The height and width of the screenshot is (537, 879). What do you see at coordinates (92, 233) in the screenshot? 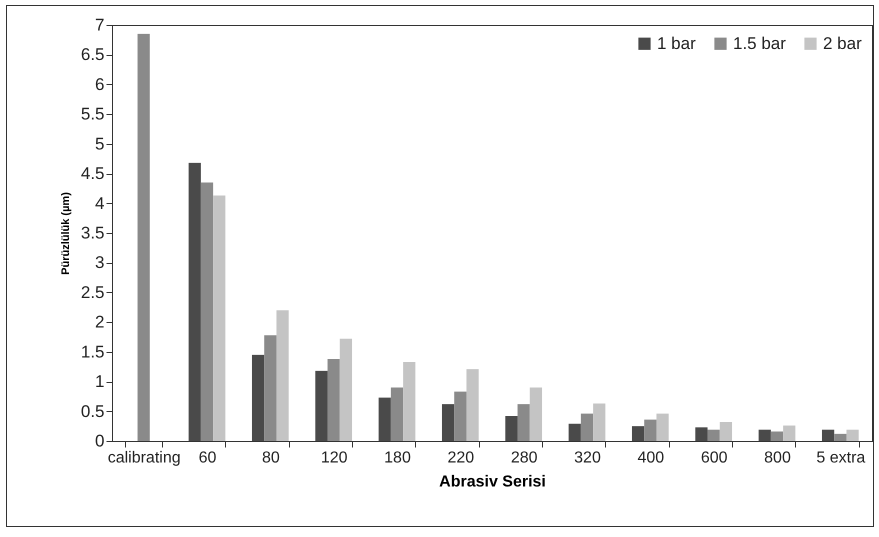
I see `y-tick-label: 3.5` at bounding box center [92, 233].